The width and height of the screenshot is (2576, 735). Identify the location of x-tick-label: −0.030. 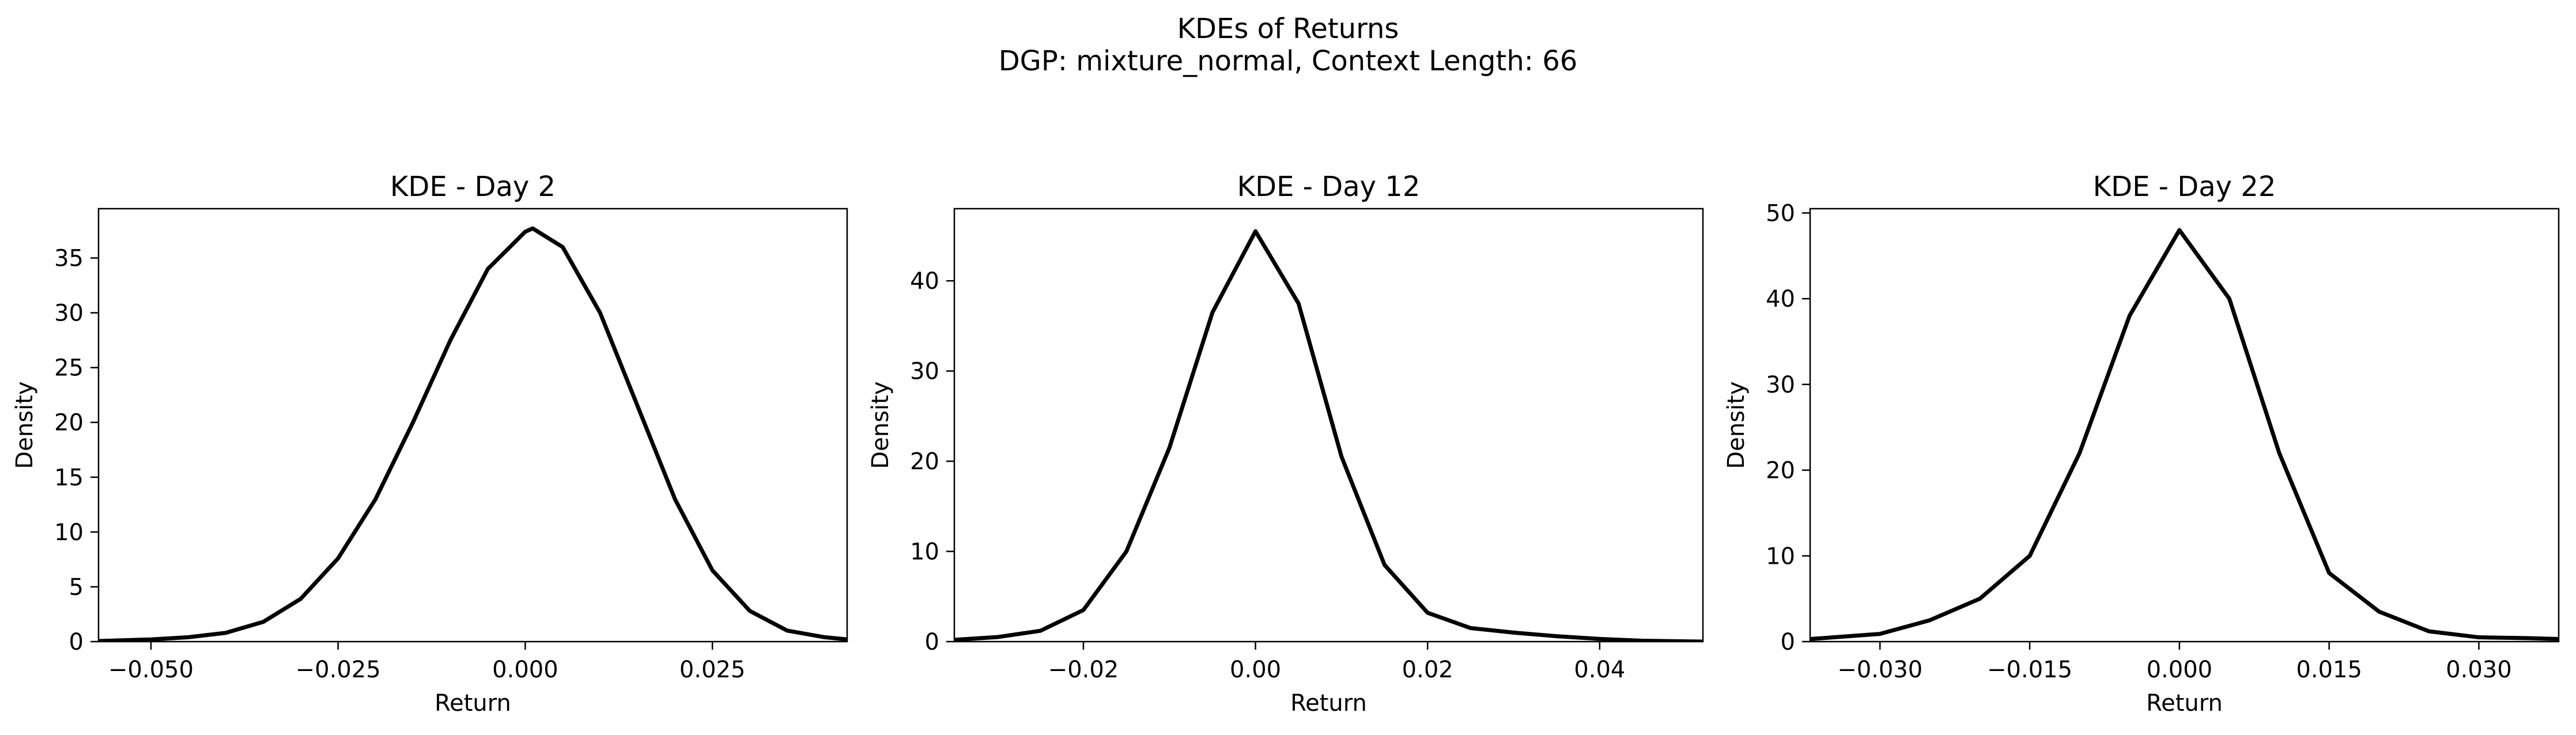
(1879, 670).